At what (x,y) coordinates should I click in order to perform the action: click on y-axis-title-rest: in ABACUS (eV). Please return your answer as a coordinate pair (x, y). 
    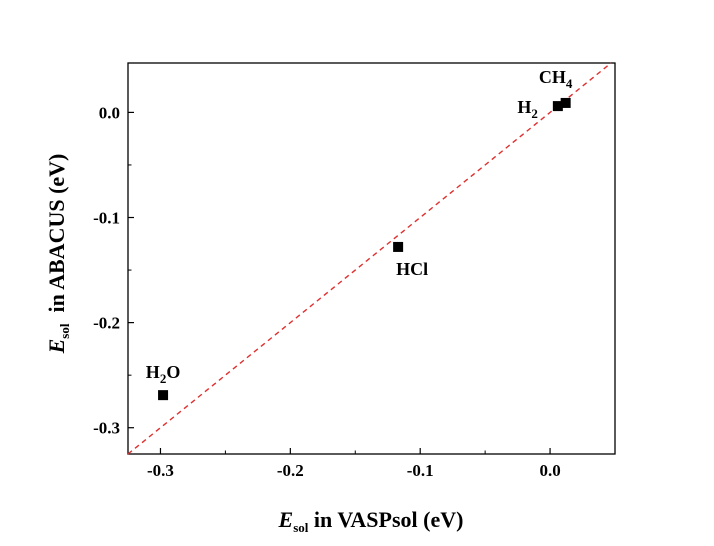
    Looking at the image, I should click on (56, 239).